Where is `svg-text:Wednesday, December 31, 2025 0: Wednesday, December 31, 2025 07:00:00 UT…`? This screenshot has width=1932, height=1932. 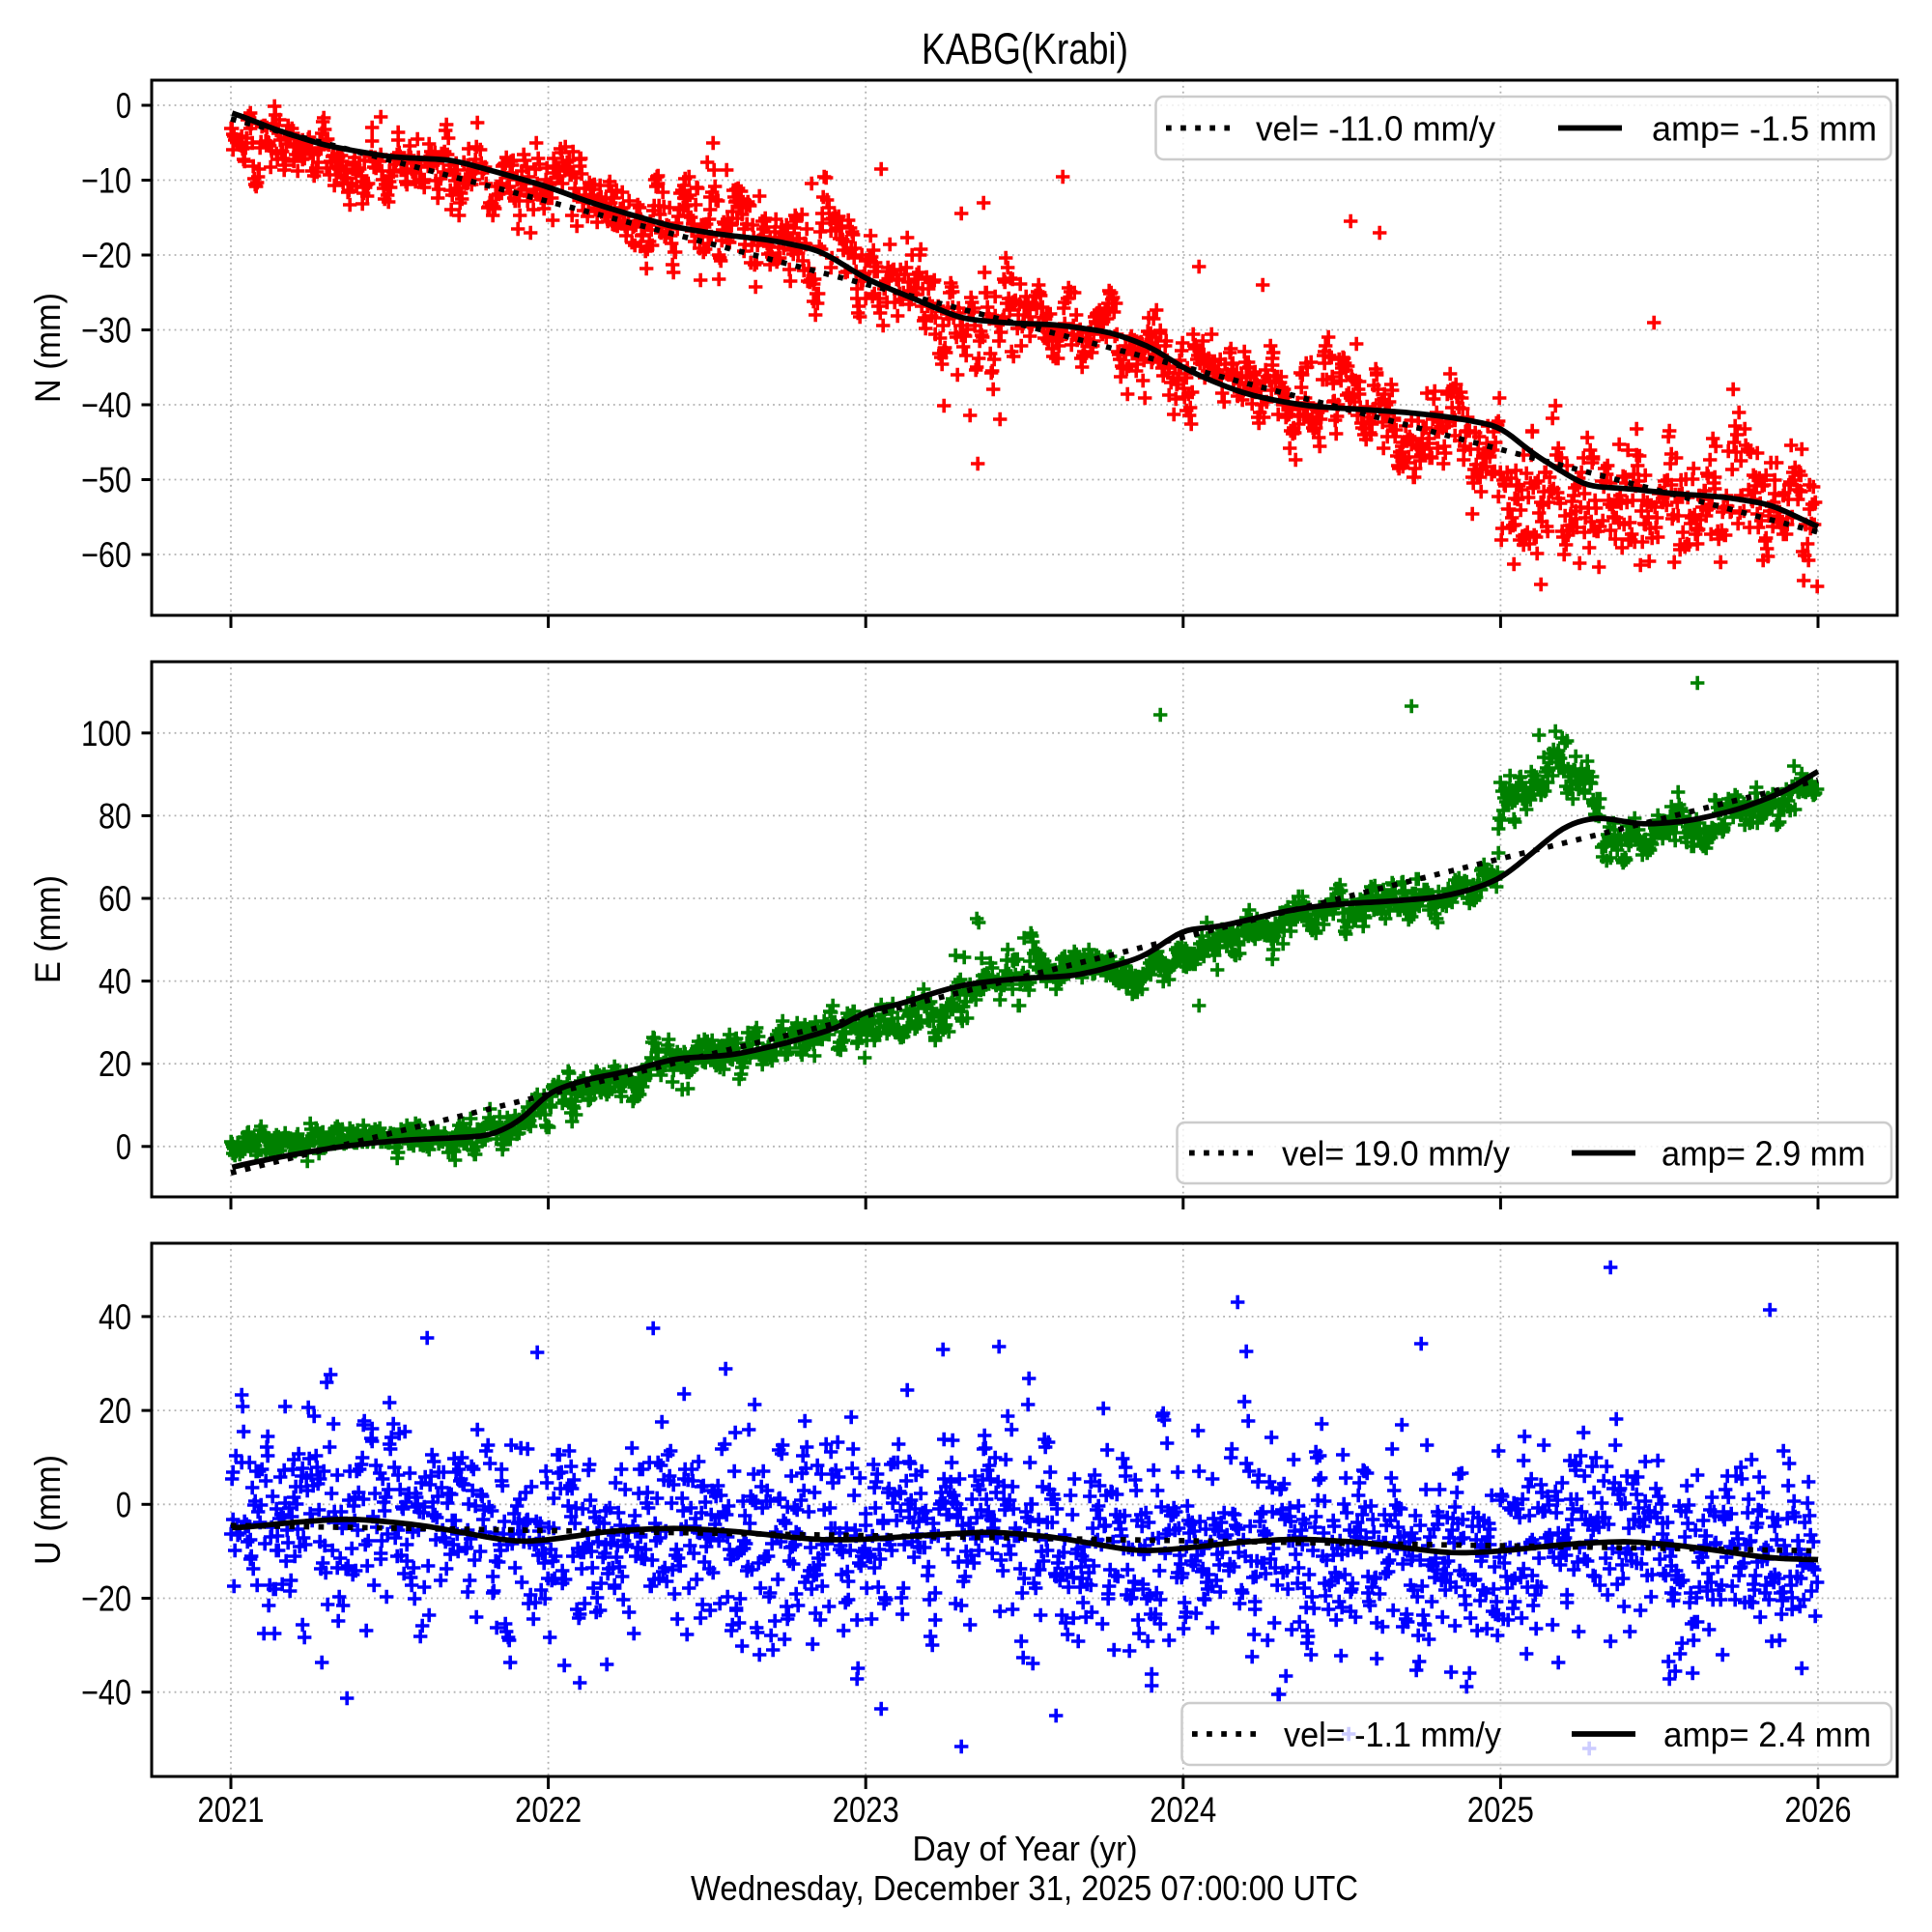 svg-text:Wednesday, December 31, 2025 0: Wednesday, December 31, 2025 07:00:00 UT… is located at coordinates (1024, 1888).